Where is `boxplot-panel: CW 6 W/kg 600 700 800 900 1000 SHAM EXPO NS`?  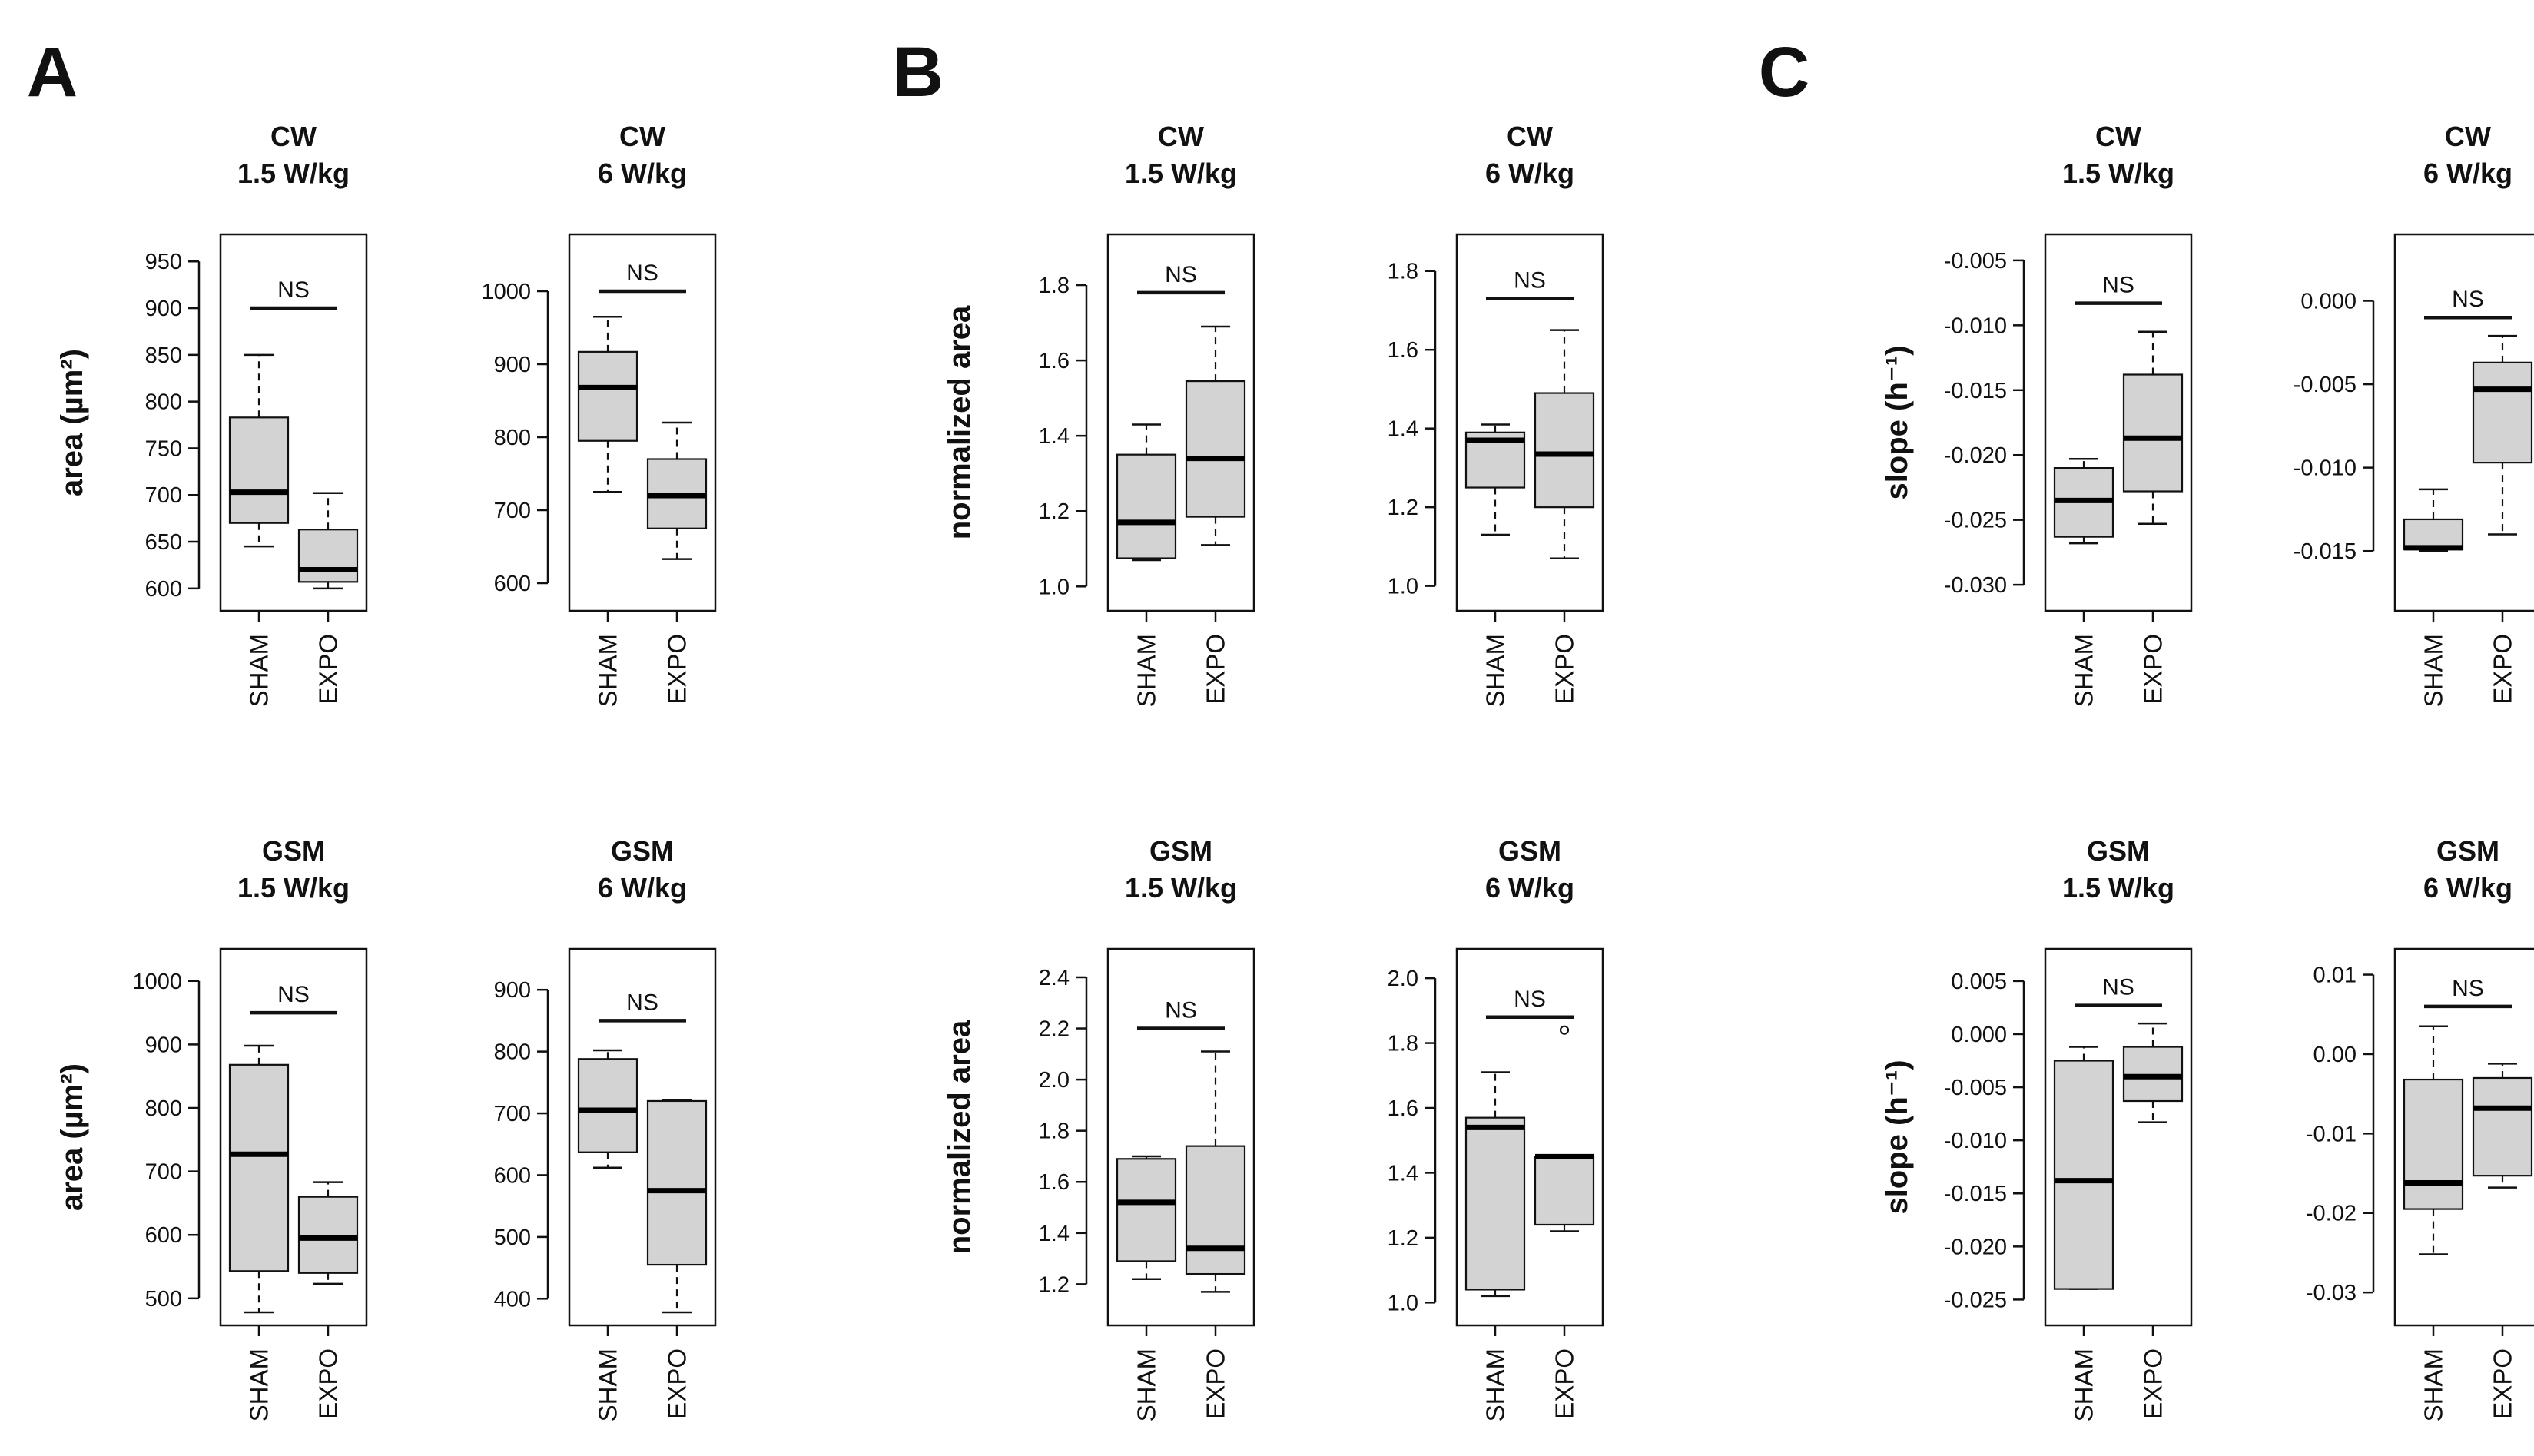
boxplot-panel: CW 6 W/kg 600 700 800 900 1000 SHAM EXPO NS is located at coordinates (599, 414).